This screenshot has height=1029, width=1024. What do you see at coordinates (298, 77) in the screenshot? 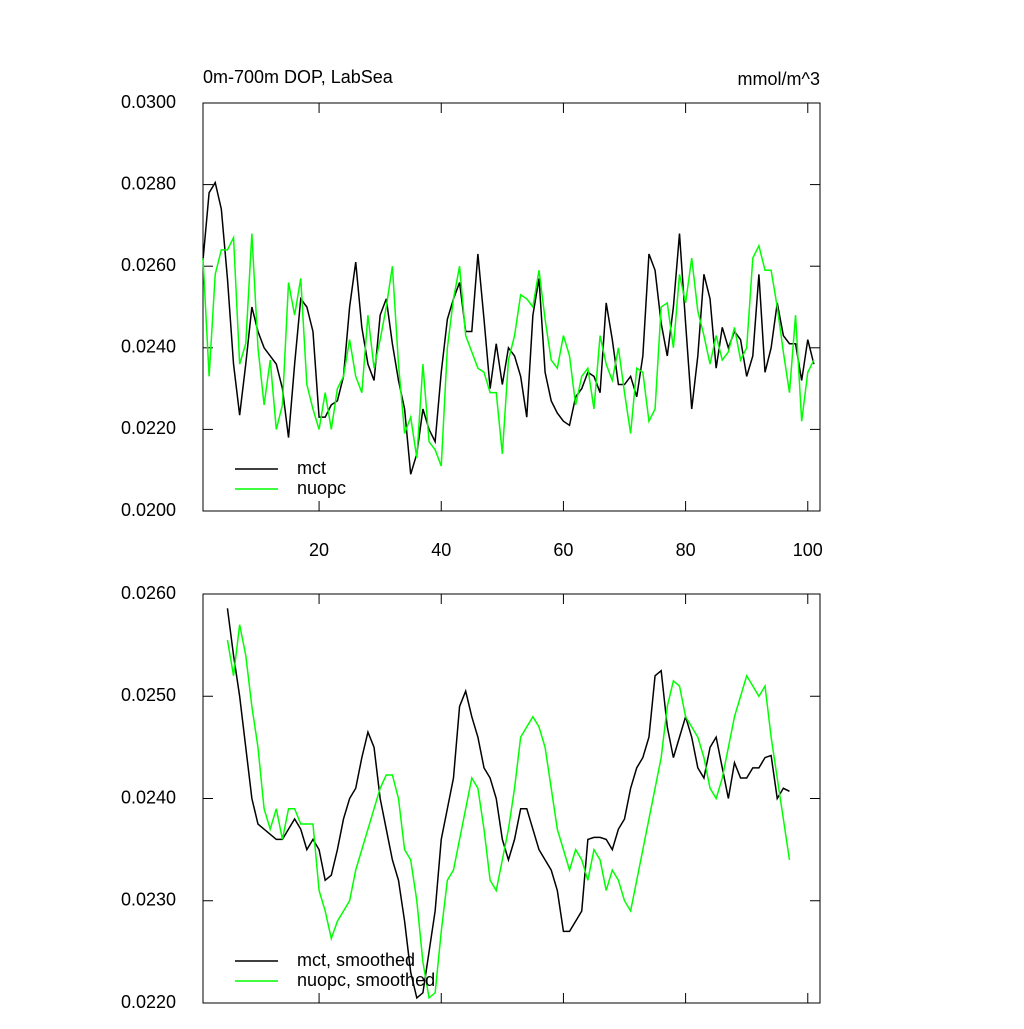
I see `chart-title: 0m-700m DOP, LabSea` at bounding box center [298, 77].